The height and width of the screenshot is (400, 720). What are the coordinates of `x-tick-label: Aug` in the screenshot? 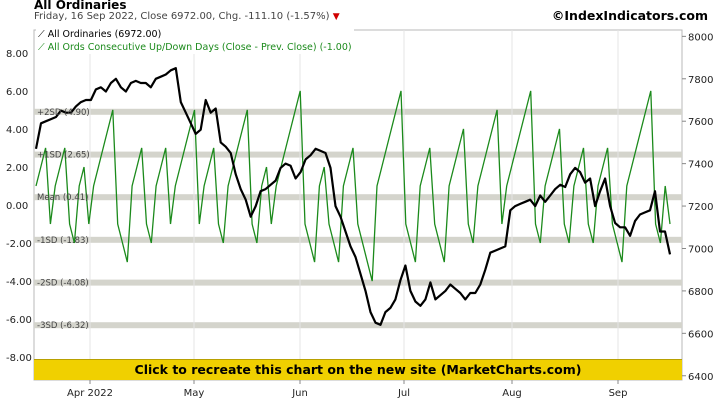 It's located at (512, 393).